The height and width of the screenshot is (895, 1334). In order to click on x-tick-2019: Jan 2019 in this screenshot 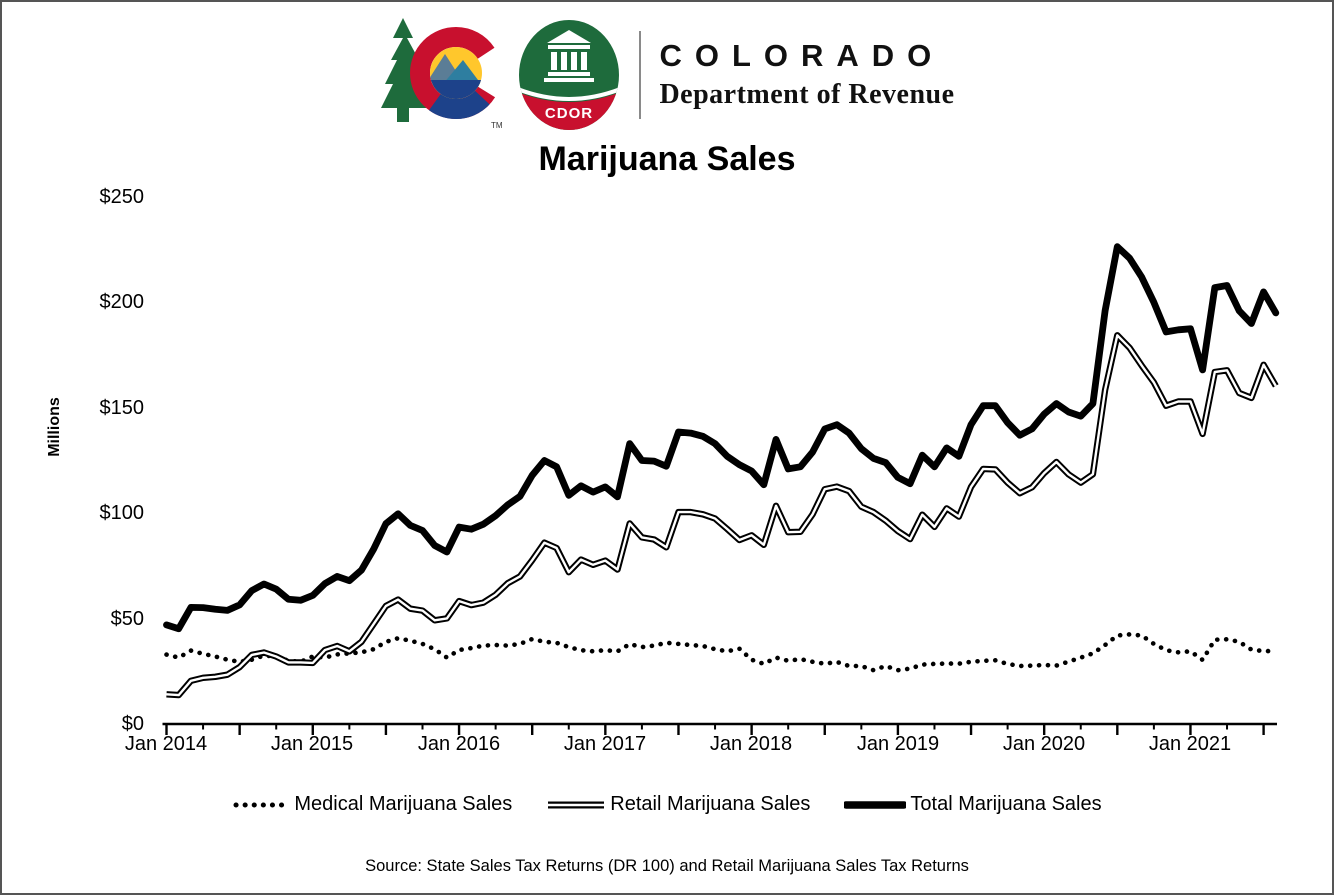, I will do `click(898, 744)`.